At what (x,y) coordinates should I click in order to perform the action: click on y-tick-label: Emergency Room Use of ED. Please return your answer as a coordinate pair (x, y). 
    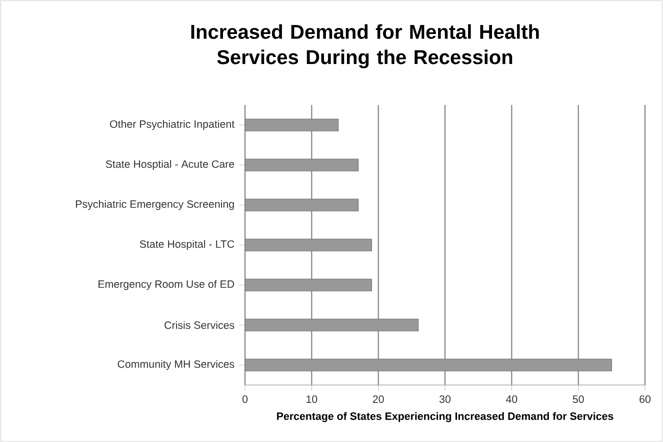
    Looking at the image, I should click on (166, 285).